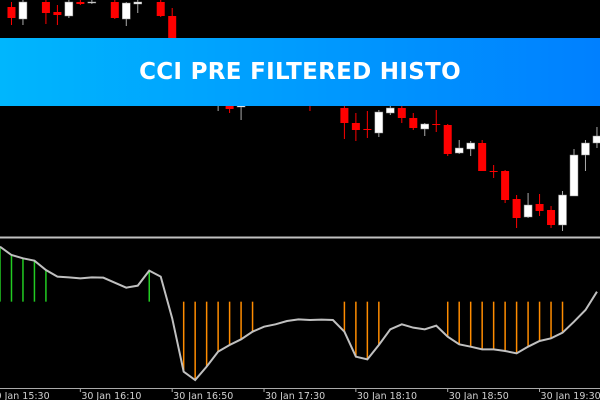 The image size is (600, 400). I want to click on x-tick-label: 30 Jan 16:50, so click(203, 395).